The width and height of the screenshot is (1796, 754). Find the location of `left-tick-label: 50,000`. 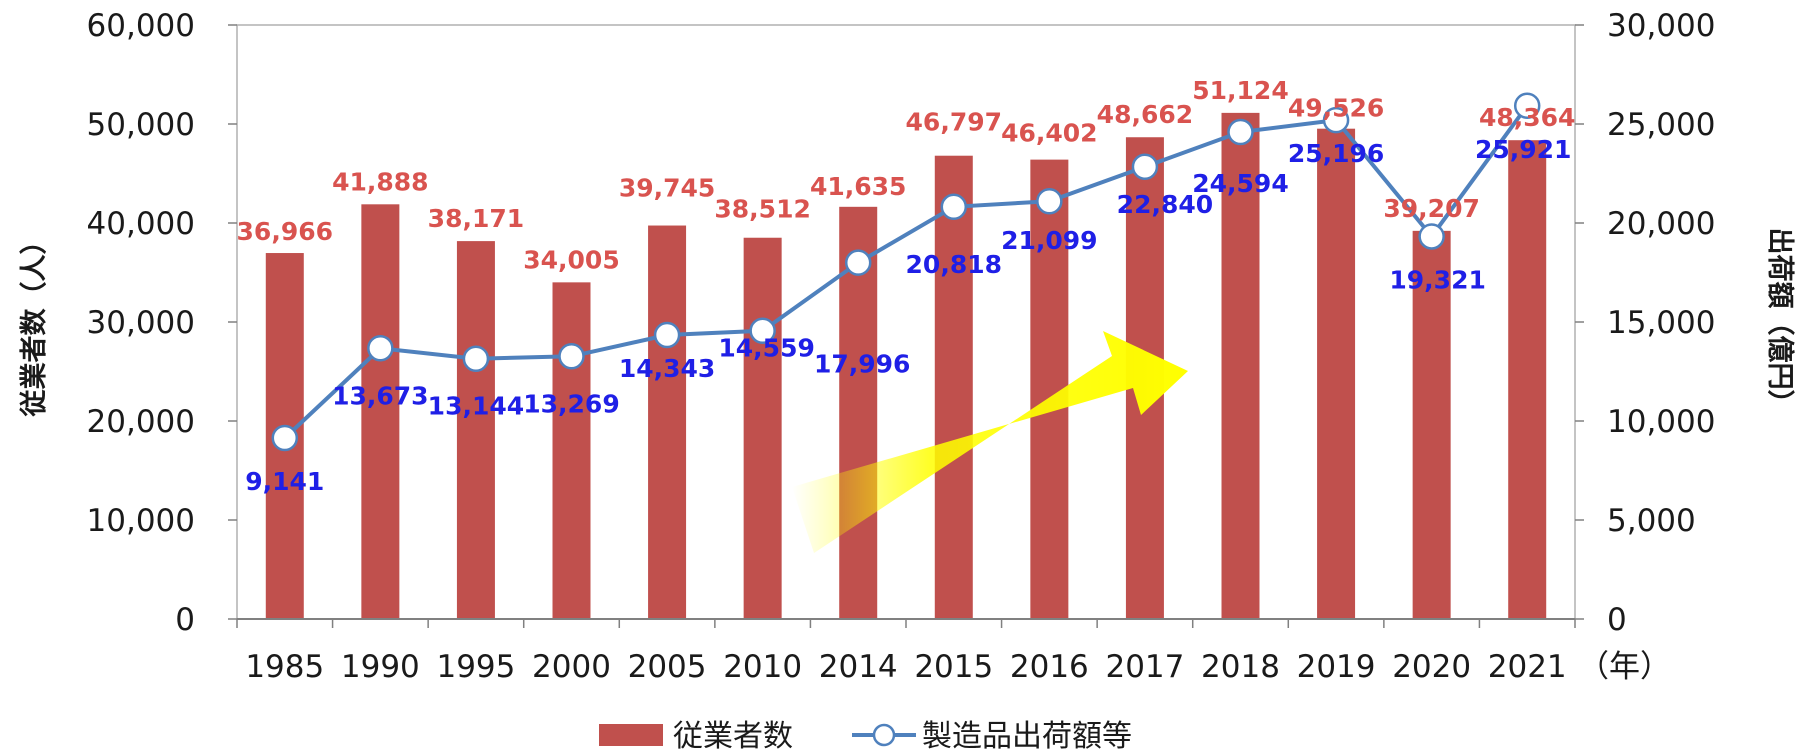

left-tick-label: 50,000 is located at coordinates (141, 125).